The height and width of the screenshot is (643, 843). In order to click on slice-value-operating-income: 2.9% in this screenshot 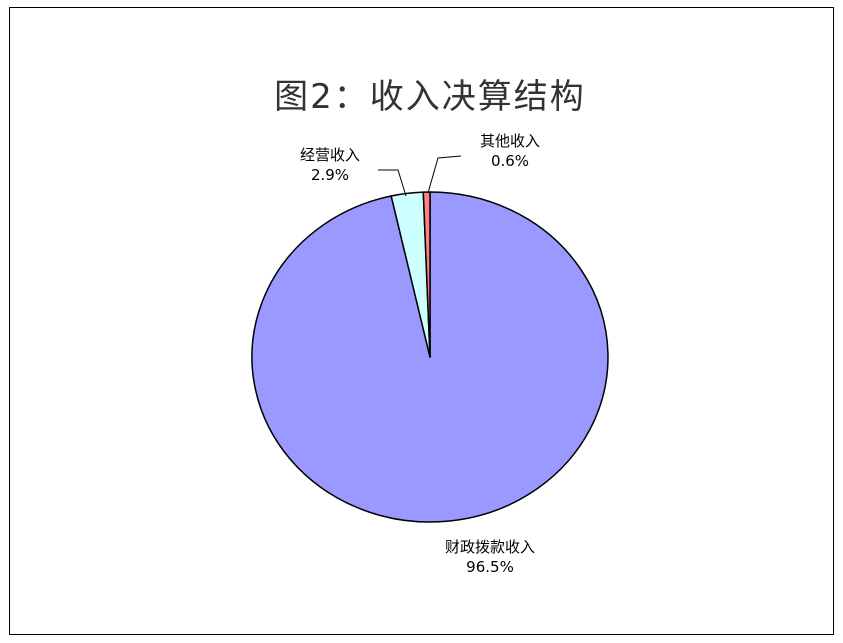, I will do `click(330, 175)`.